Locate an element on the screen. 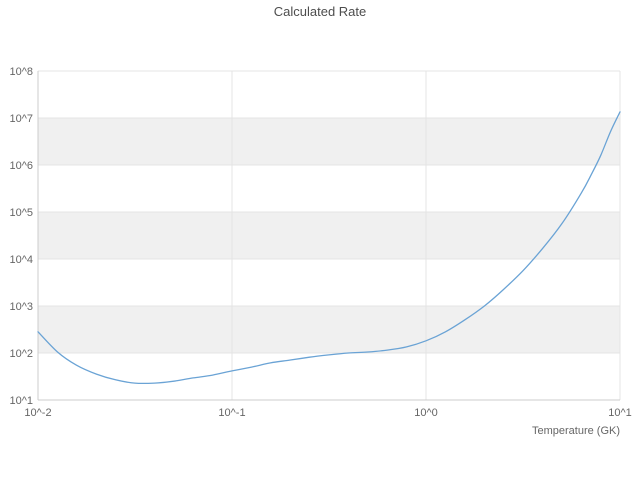  y-tick-label: 10^2 is located at coordinates (21, 354).